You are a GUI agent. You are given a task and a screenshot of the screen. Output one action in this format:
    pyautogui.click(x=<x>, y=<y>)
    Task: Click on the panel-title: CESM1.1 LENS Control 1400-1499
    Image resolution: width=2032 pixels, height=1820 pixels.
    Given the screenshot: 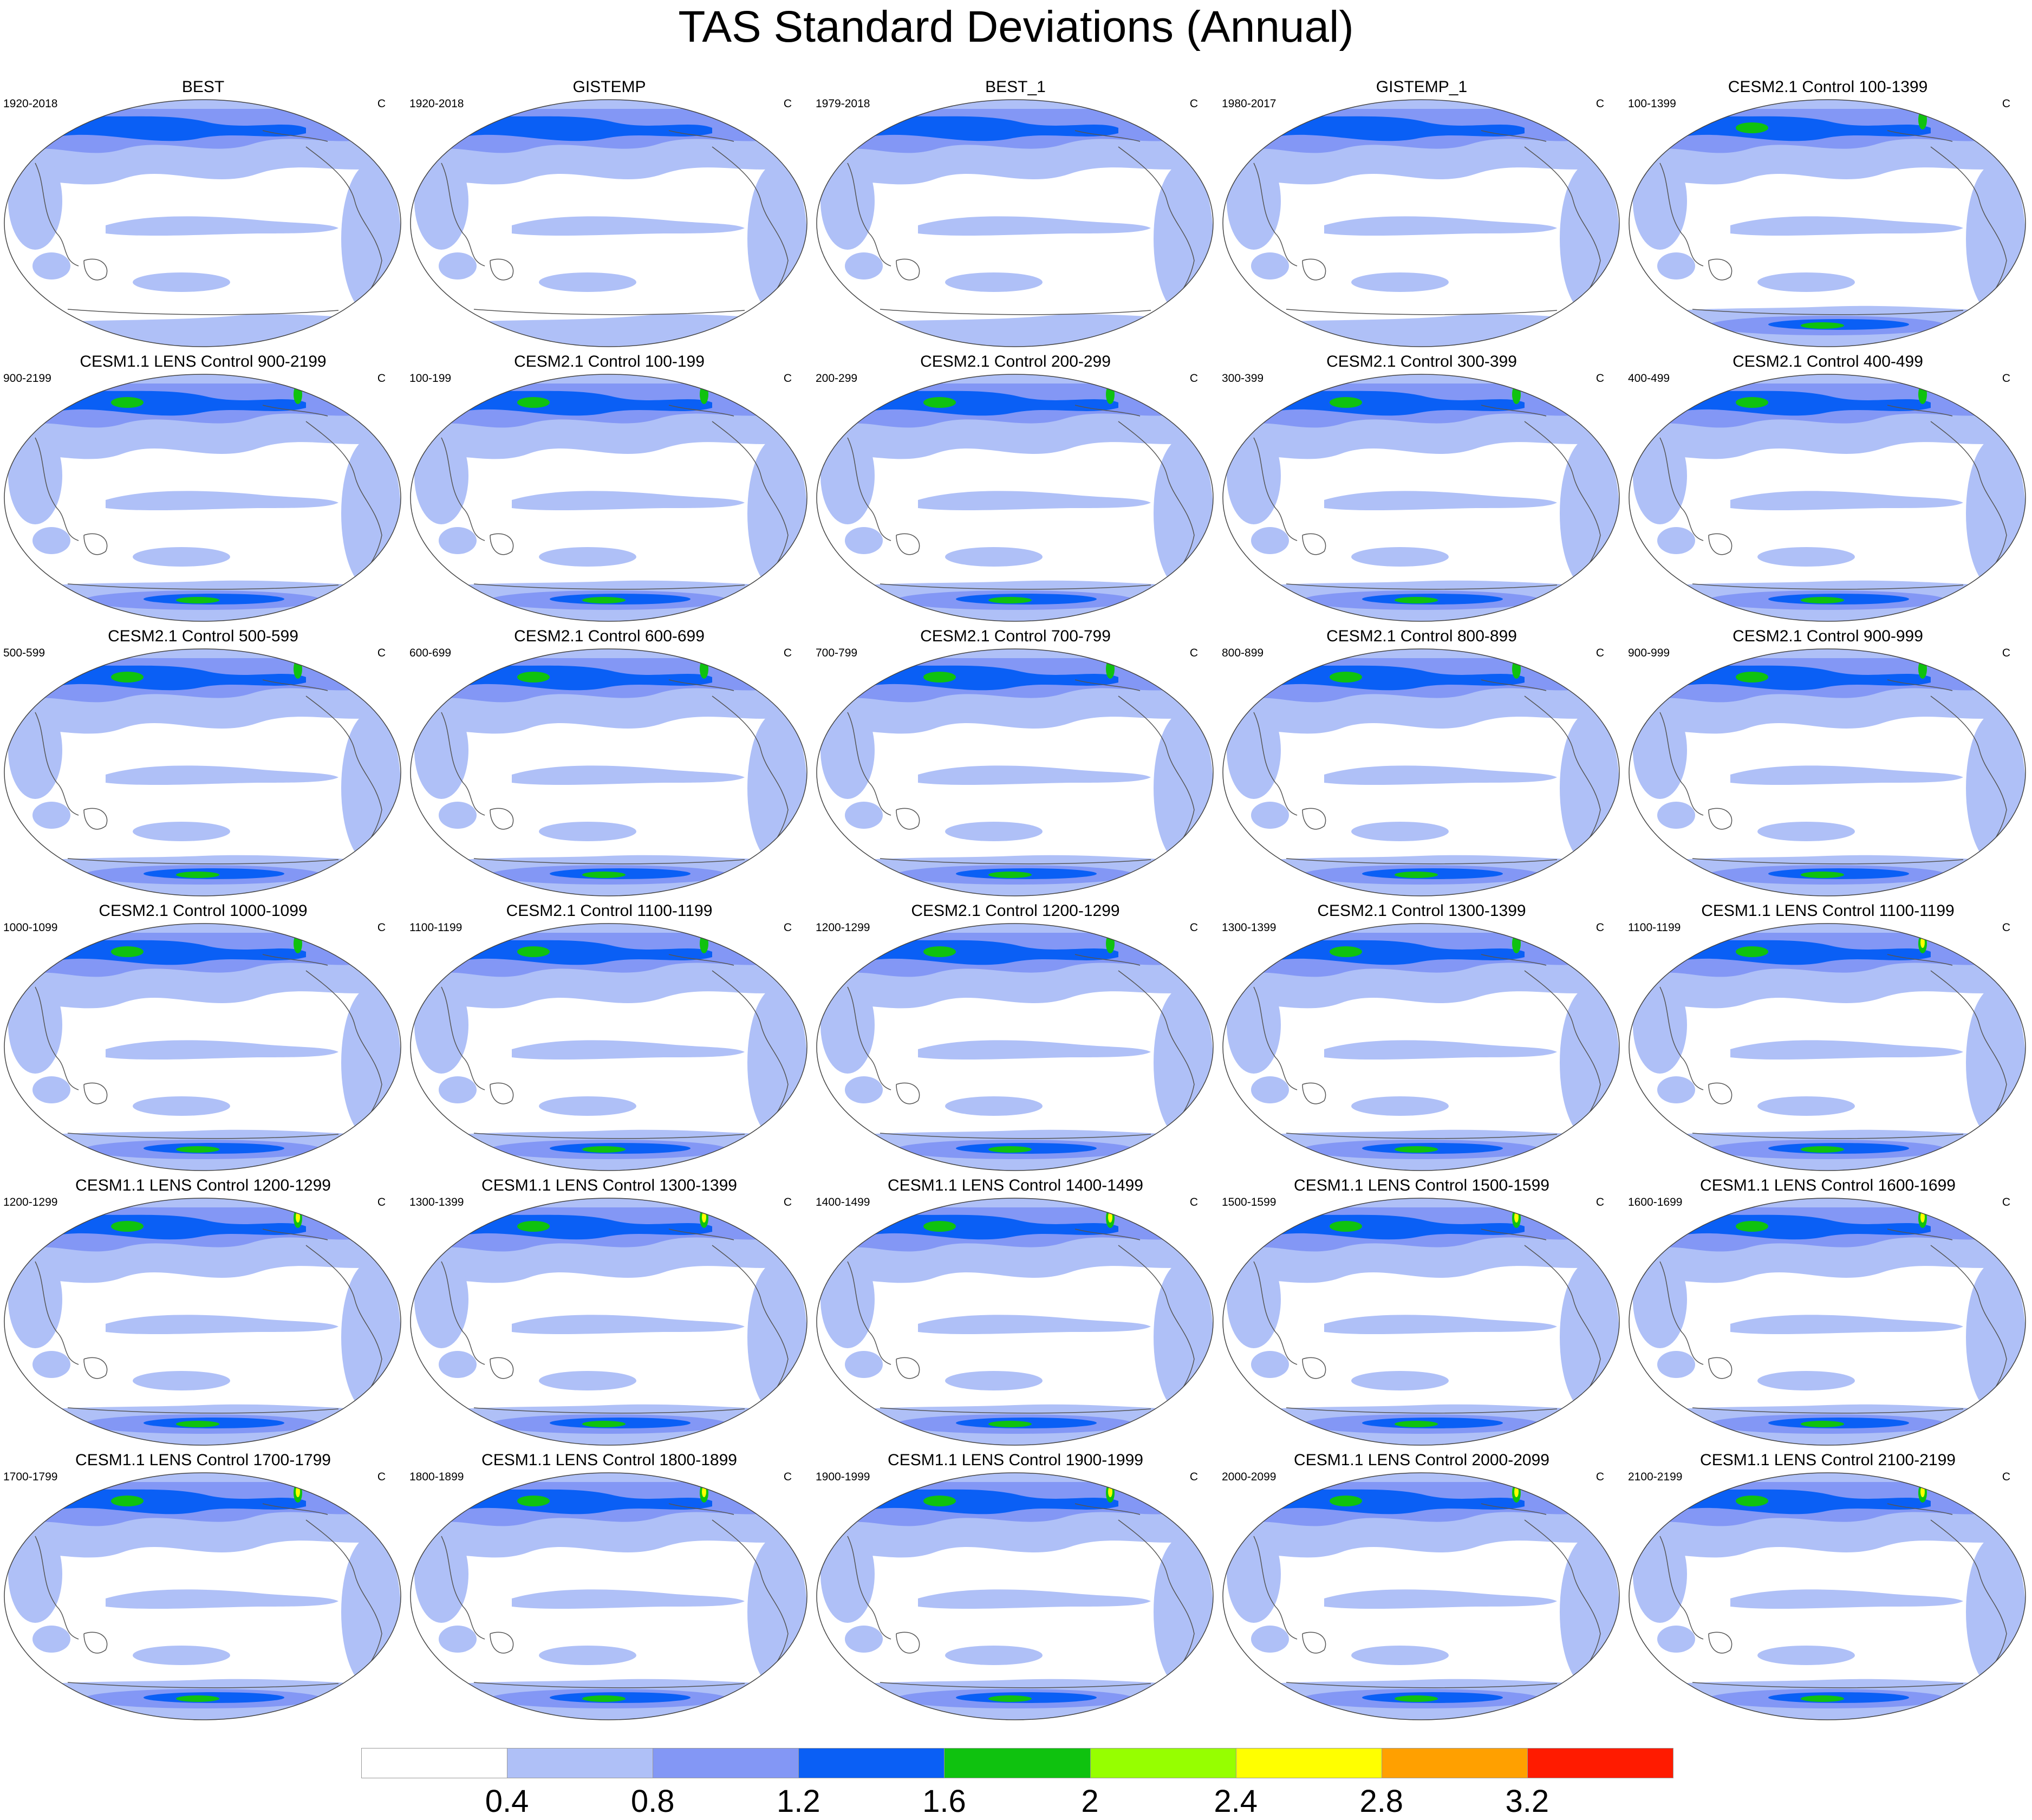 What is the action you would take?
    pyautogui.click(x=1015, y=1185)
    